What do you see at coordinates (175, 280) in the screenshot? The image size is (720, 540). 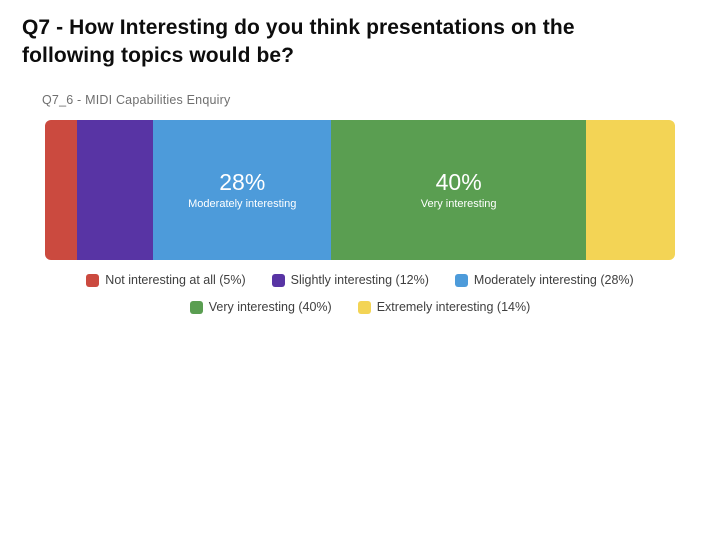 I see `legend-label: Not interesting at all (5%)` at bounding box center [175, 280].